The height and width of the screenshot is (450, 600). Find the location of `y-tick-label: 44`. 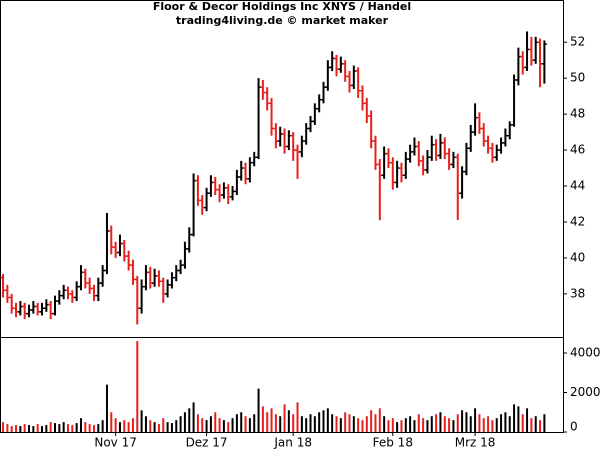

y-tick-label: 44 is located at coordinates (577, 186).